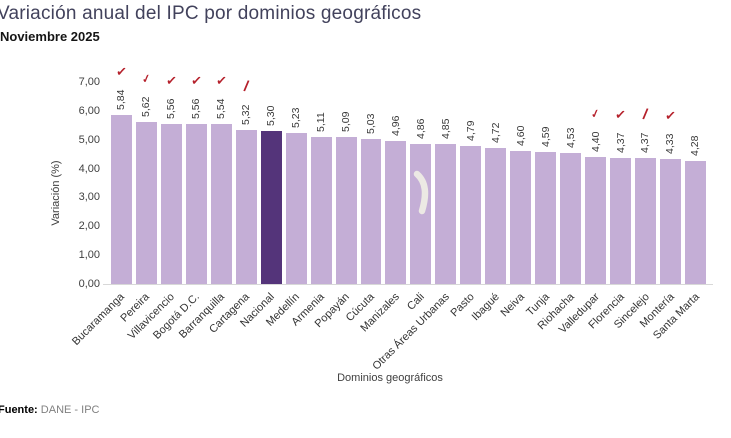 Image resolution: width=731 pixels, height=438 pixels. I want to click on bar-value-label: 4,86, so click(420, 128).